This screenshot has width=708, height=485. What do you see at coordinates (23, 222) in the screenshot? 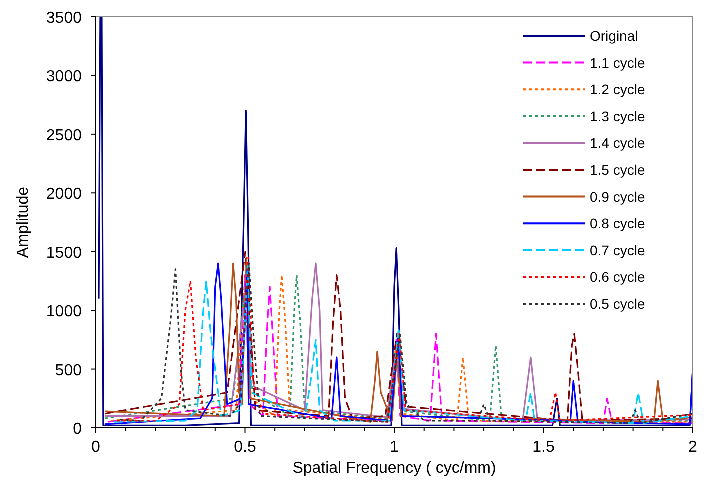
I see `y-axis-title: Amplitude` at bounding box center [23, 222].